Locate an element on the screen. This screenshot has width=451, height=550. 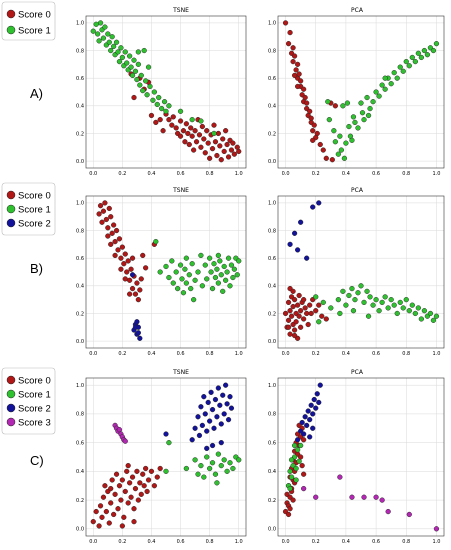
x-tick-label: 0.2 is located at coordinates (122, 174).